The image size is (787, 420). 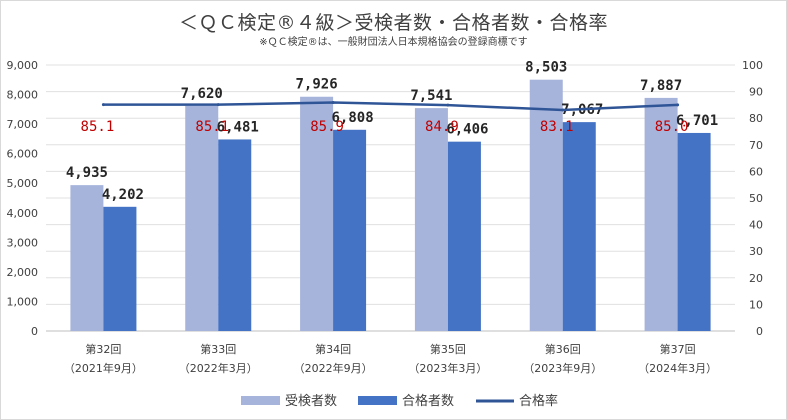 What do you see at coordinates (333, 349) in the screenshot?
I see `x-category-label: 第34回` at bounding box center [333, 349].